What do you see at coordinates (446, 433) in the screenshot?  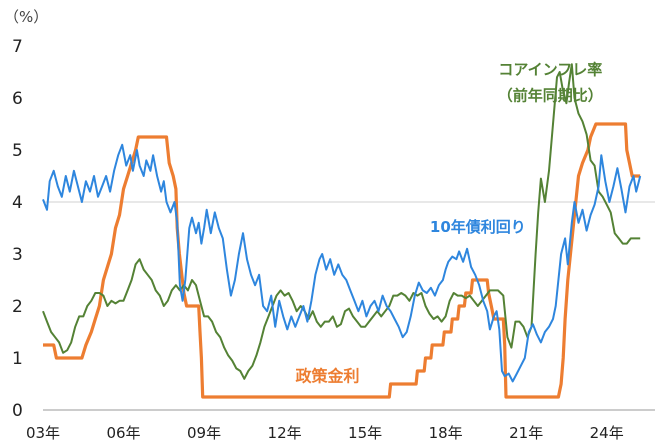 I see `x-tick-label: 18年` at bounding box center [446, 433].